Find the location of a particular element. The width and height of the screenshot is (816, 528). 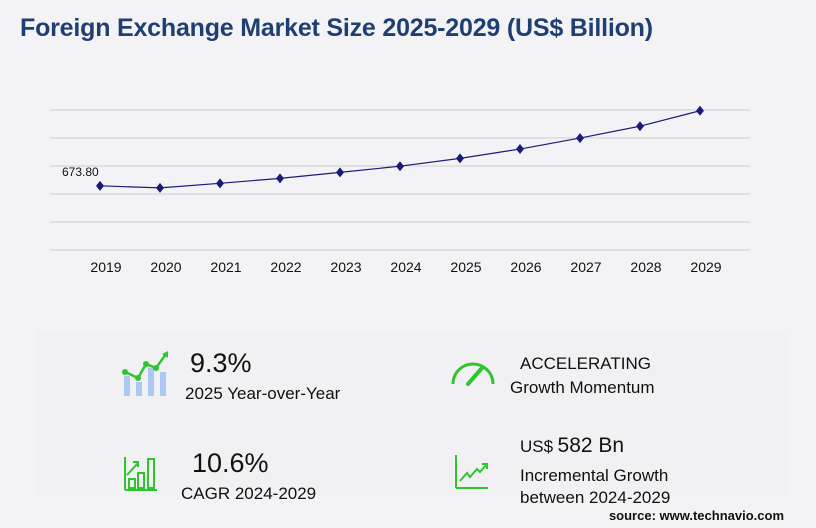

x-tick-label: 2025 is located at coordinates (465, 267).